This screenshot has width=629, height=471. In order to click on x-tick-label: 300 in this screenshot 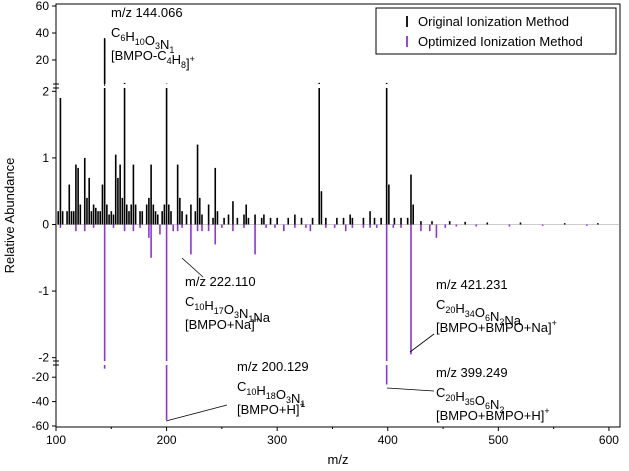, I will do `click(277, 440)`.